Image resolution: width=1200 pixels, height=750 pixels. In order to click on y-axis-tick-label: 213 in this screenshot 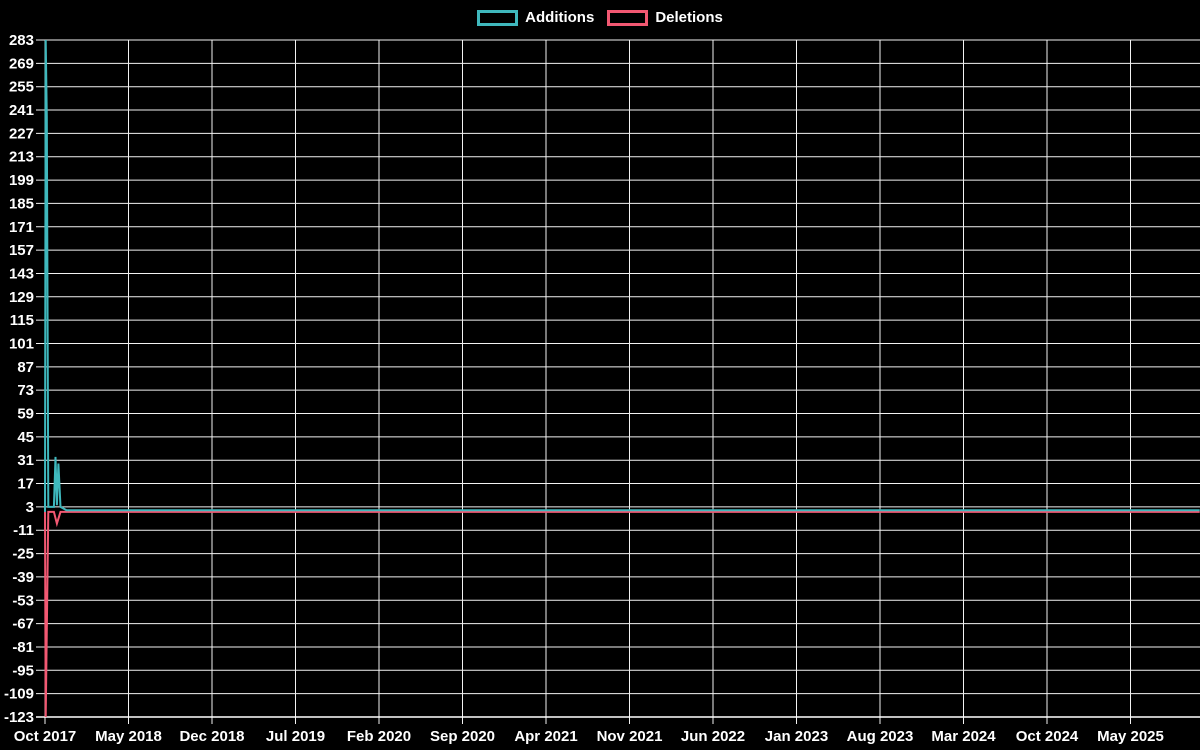, I will do `click(21, 157)`.